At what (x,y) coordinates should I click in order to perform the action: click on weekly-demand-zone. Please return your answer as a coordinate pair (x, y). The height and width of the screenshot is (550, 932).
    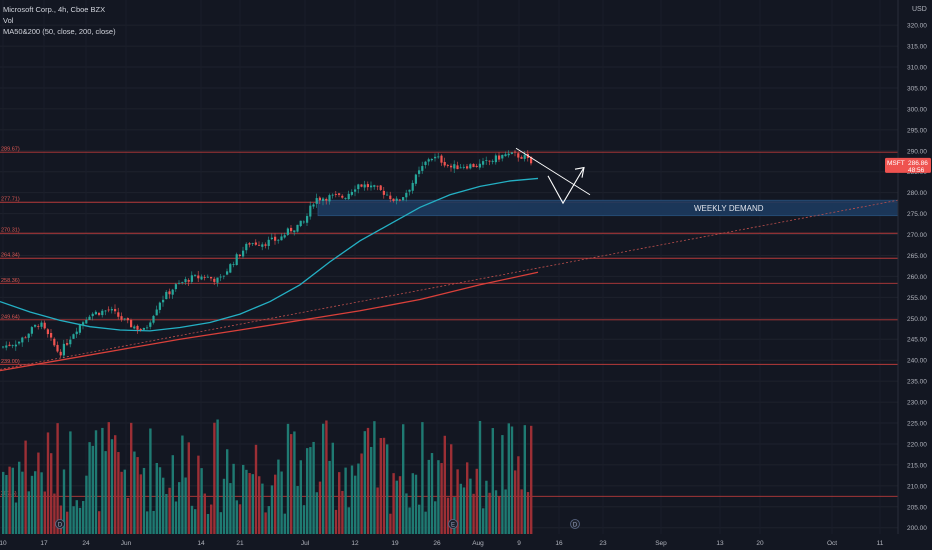
    Looking at the image, I should click on (608, 208).